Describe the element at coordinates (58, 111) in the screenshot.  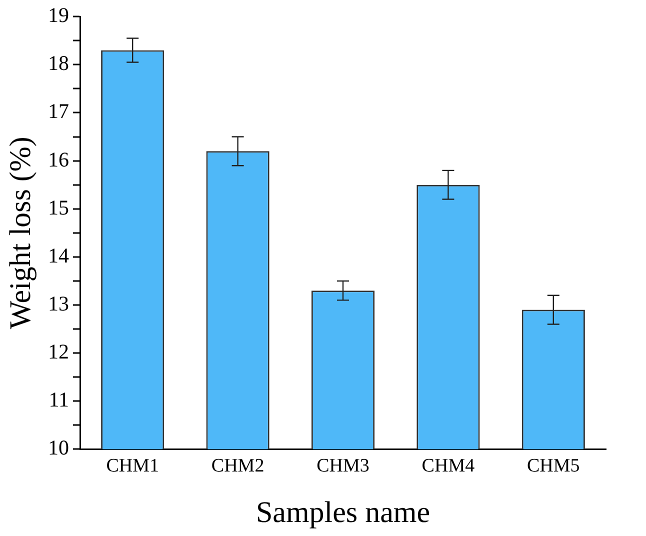
I see `y-tick-label: 17` at that location.